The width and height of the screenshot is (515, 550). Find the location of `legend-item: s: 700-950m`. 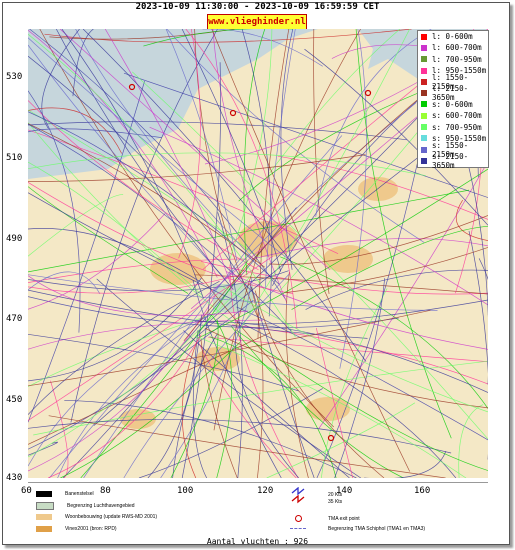

legend-item: s: 700-950m is located at coordinates (453, 126).